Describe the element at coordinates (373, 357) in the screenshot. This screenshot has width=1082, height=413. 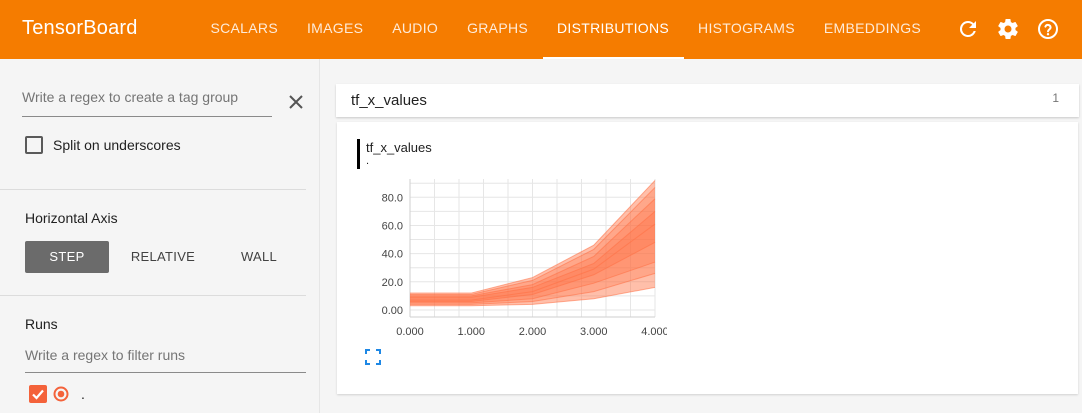
I see `fullscreen-icon` at that location.